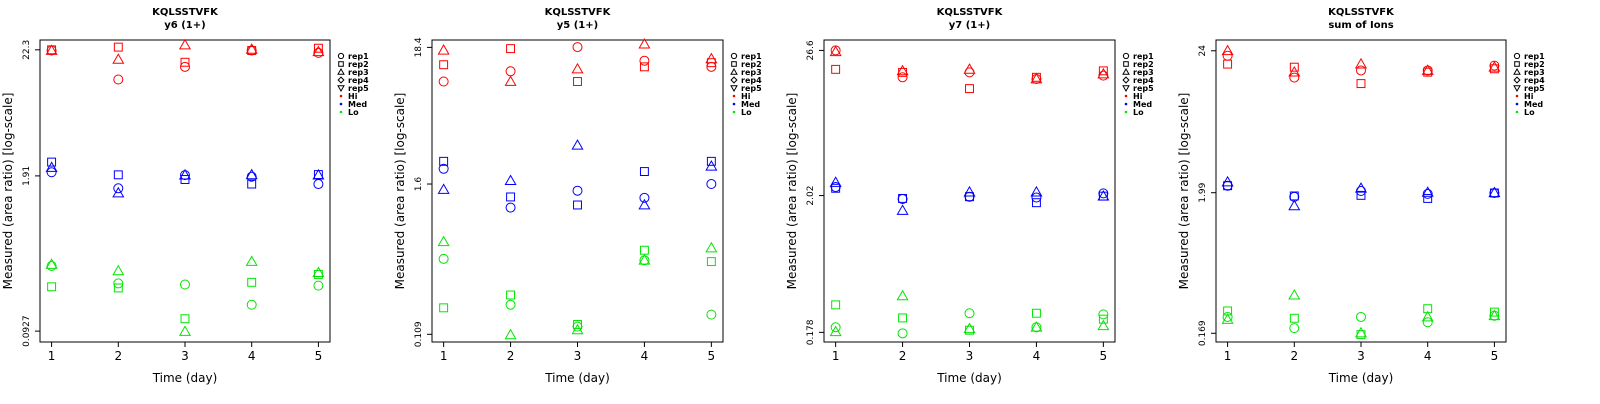  What do you see at coordinates (419, 47) in the screenshot?
I see `y-tick-label: 18.4` at bounding box center [419, 47].